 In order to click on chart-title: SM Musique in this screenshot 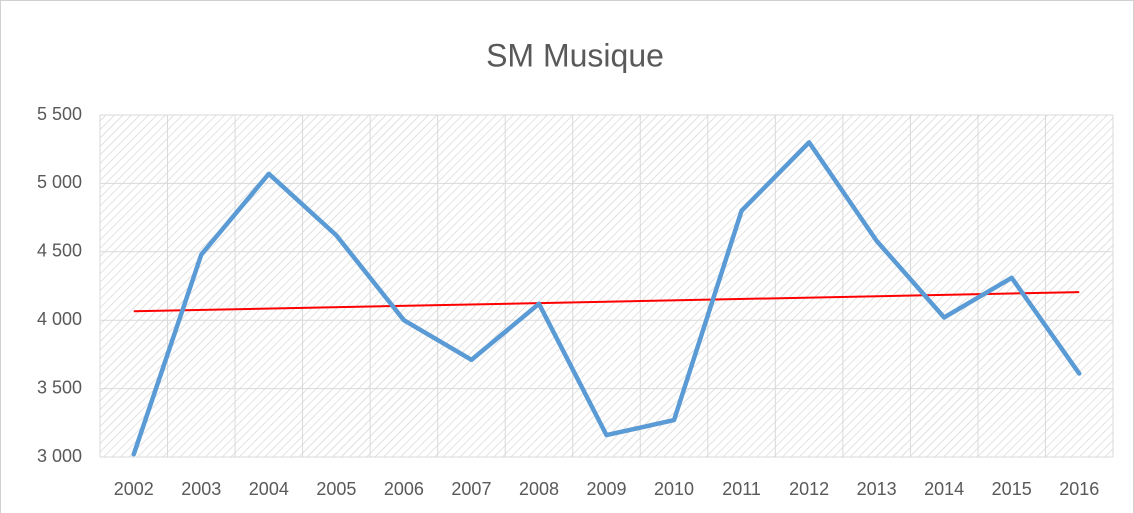, I will do `click(575, 55)`.